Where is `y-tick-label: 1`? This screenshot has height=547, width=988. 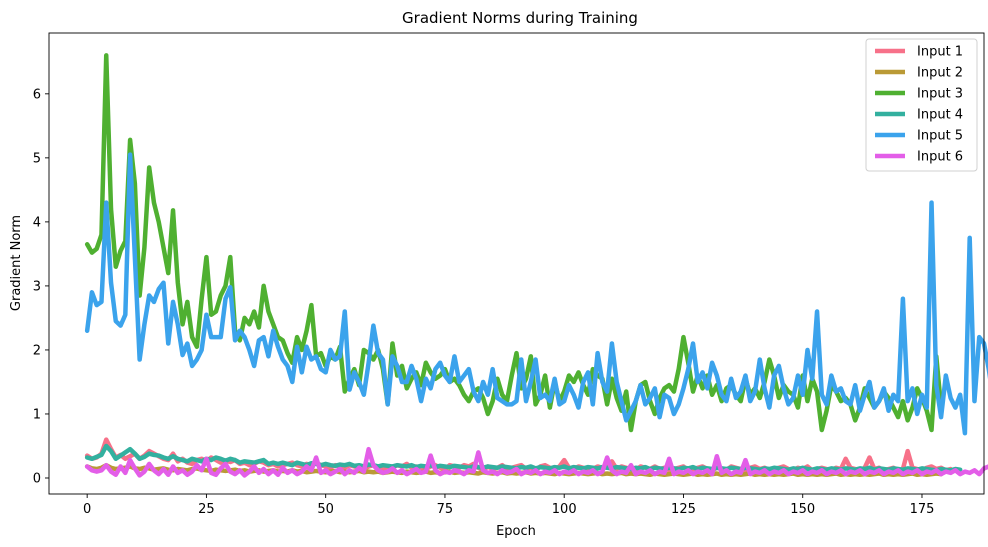
y-tick-label: 1 is located at coordinates (37, 414).